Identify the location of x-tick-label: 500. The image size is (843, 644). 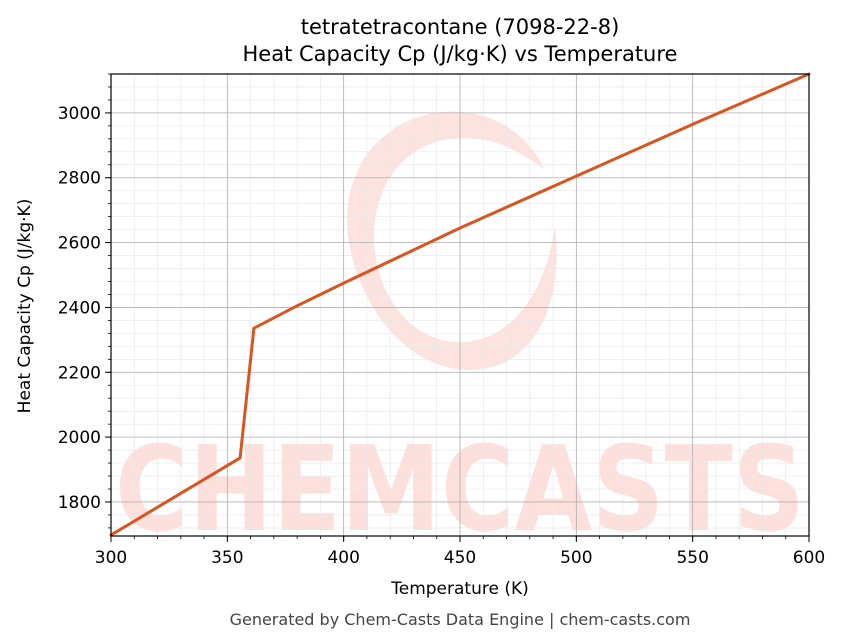
(576, 558).